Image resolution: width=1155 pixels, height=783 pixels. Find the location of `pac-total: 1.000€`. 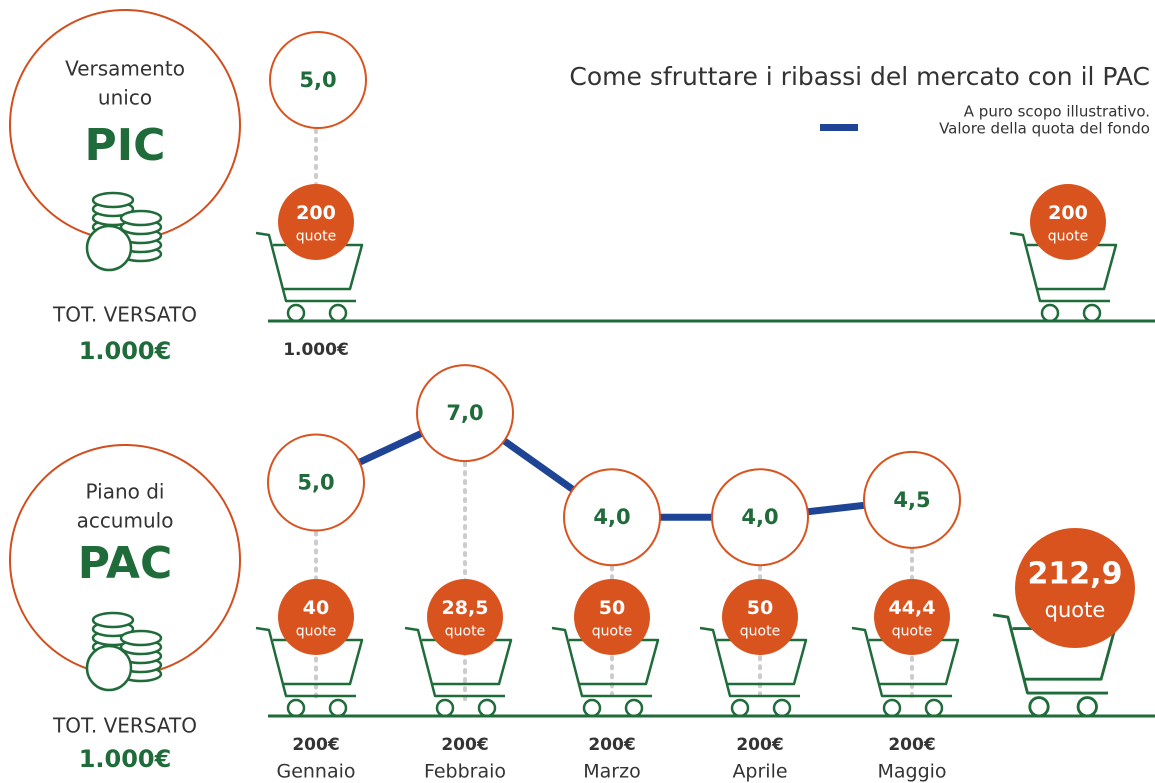

pac-total: 1.000€ is located at coordinates (125, 759).